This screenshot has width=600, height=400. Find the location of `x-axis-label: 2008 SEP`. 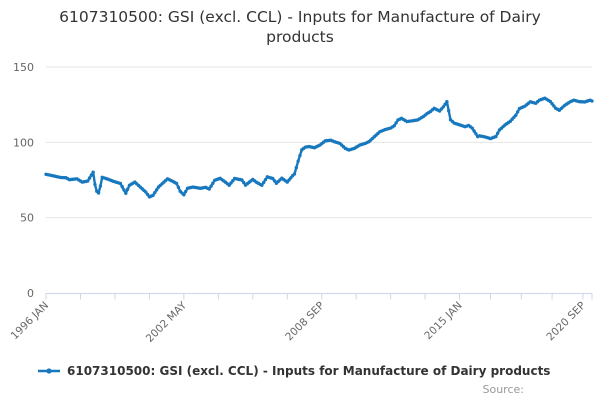

x-axis-label: 2008 SEP is located at coordinates (305, 322).